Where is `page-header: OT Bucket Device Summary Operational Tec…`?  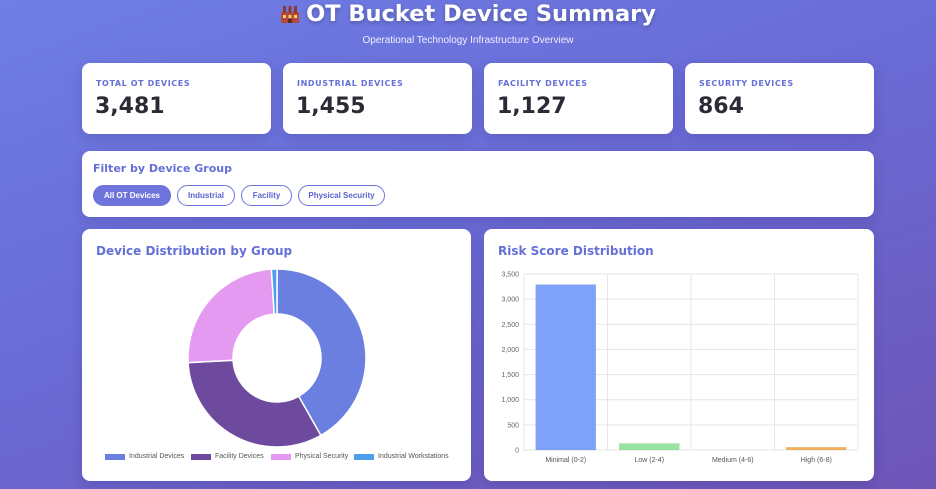
page-header: OT Bucket Device Summary Operational Tec… is located at coordinates (468, 30).